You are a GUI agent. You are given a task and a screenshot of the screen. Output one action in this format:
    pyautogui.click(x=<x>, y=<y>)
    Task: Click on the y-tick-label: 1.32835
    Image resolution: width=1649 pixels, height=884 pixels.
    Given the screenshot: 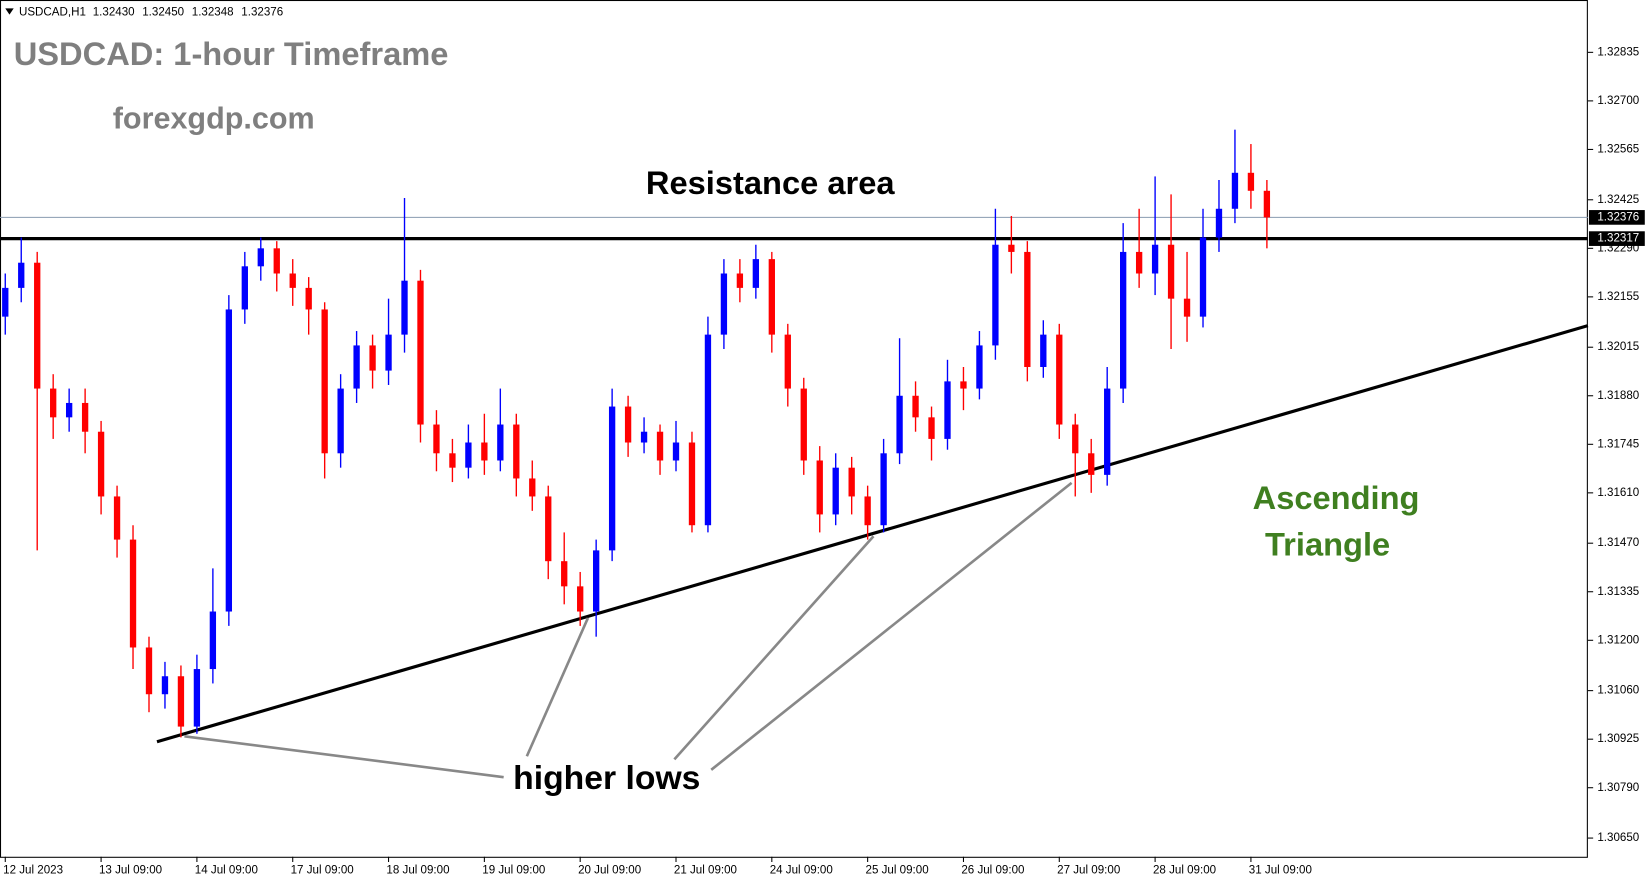 What is the action you would take?
    pyautogui.click(x=1618, y=52)
    